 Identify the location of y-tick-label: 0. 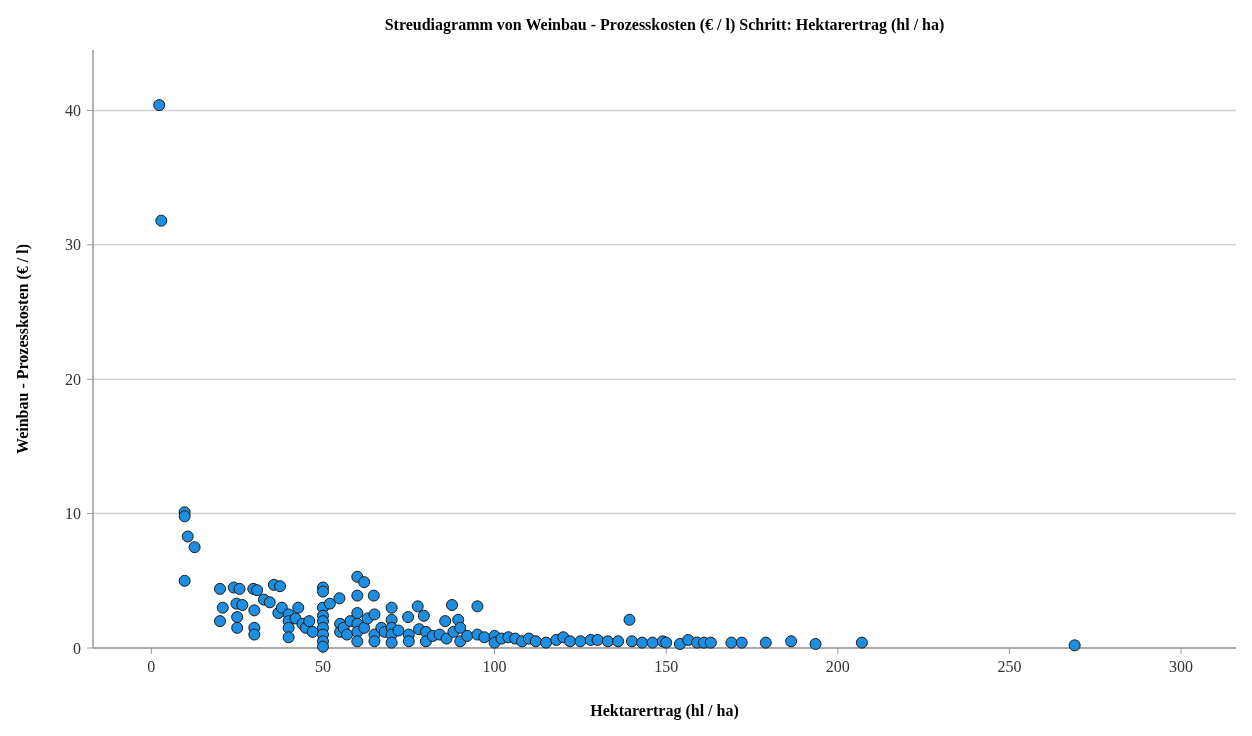
(77, 648).